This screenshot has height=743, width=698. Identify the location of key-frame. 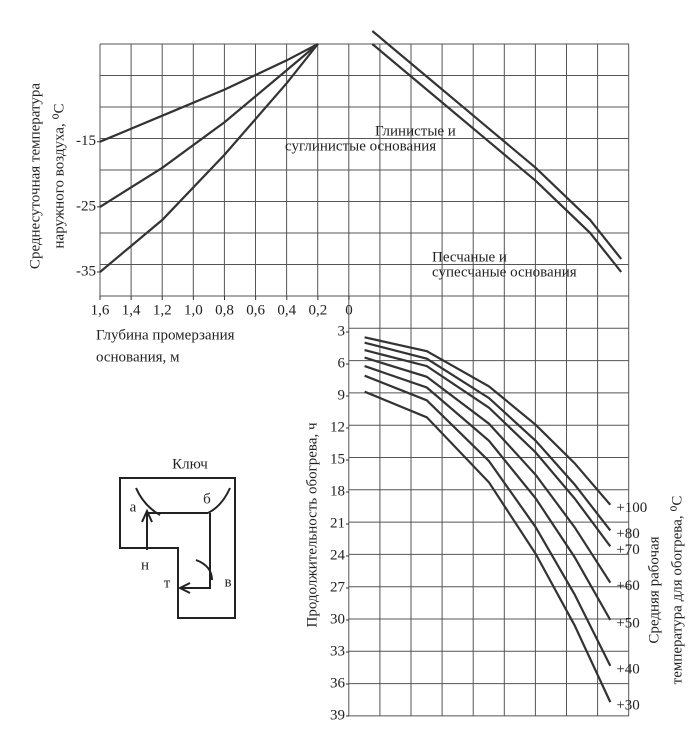
(177, 548).